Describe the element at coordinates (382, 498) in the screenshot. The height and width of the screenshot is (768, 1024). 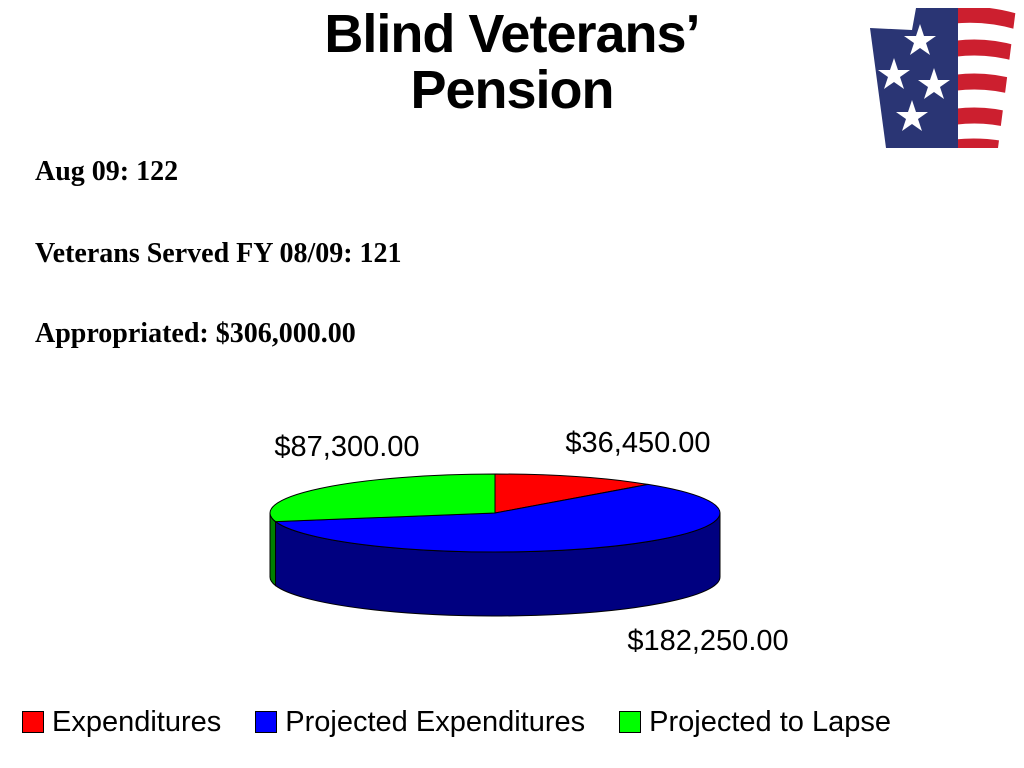
I see `pie-slice-projected-to-lapse` at that location.